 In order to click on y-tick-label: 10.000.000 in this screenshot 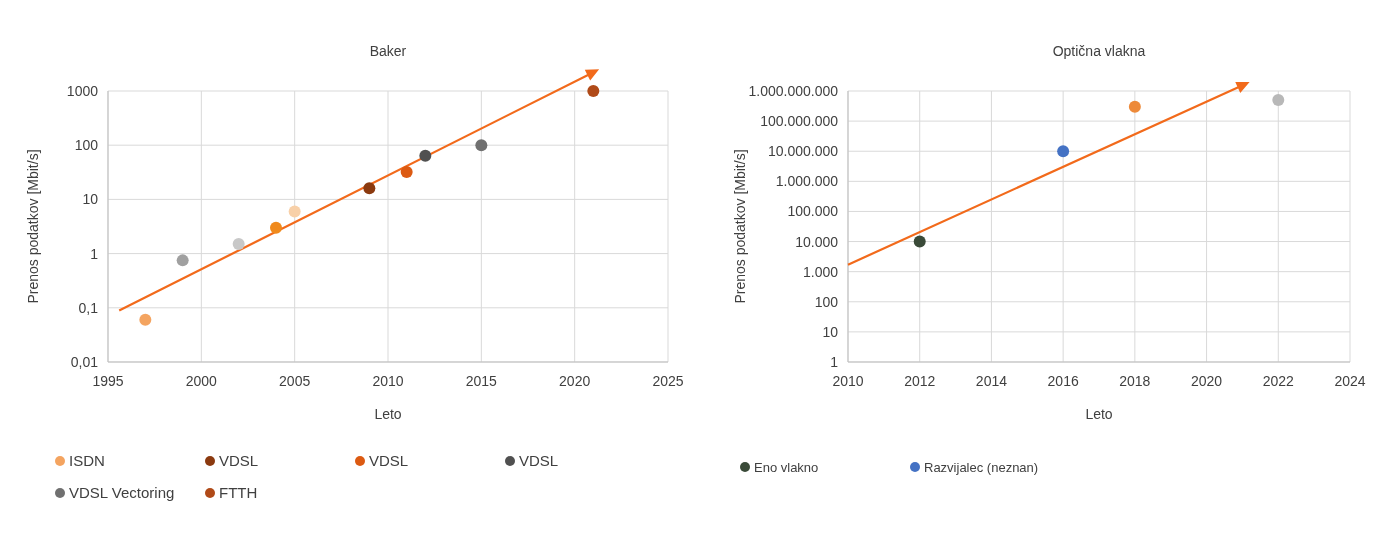, I will do `click(803, 151)`.